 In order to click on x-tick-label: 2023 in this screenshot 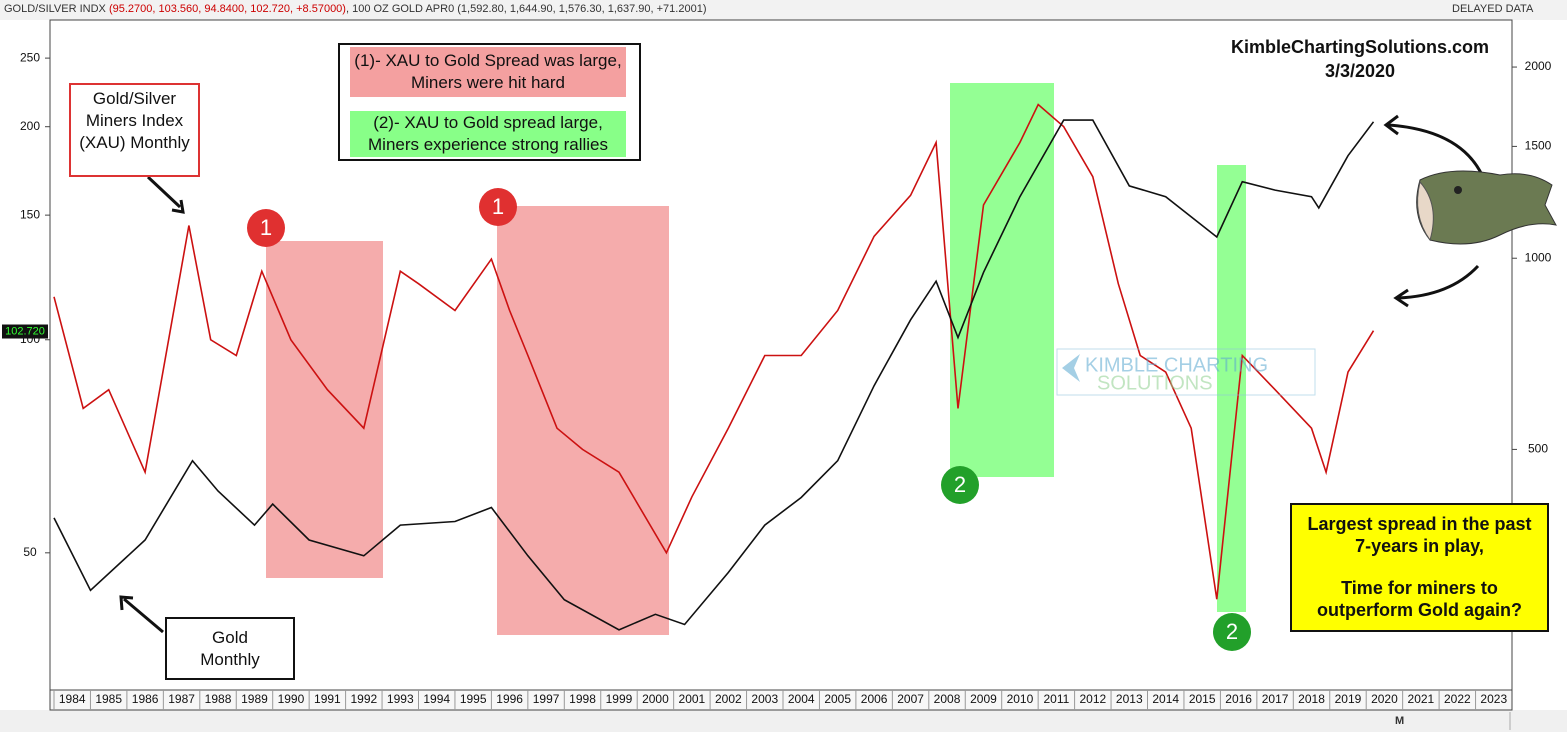, I will do `click(1493, 699)`.